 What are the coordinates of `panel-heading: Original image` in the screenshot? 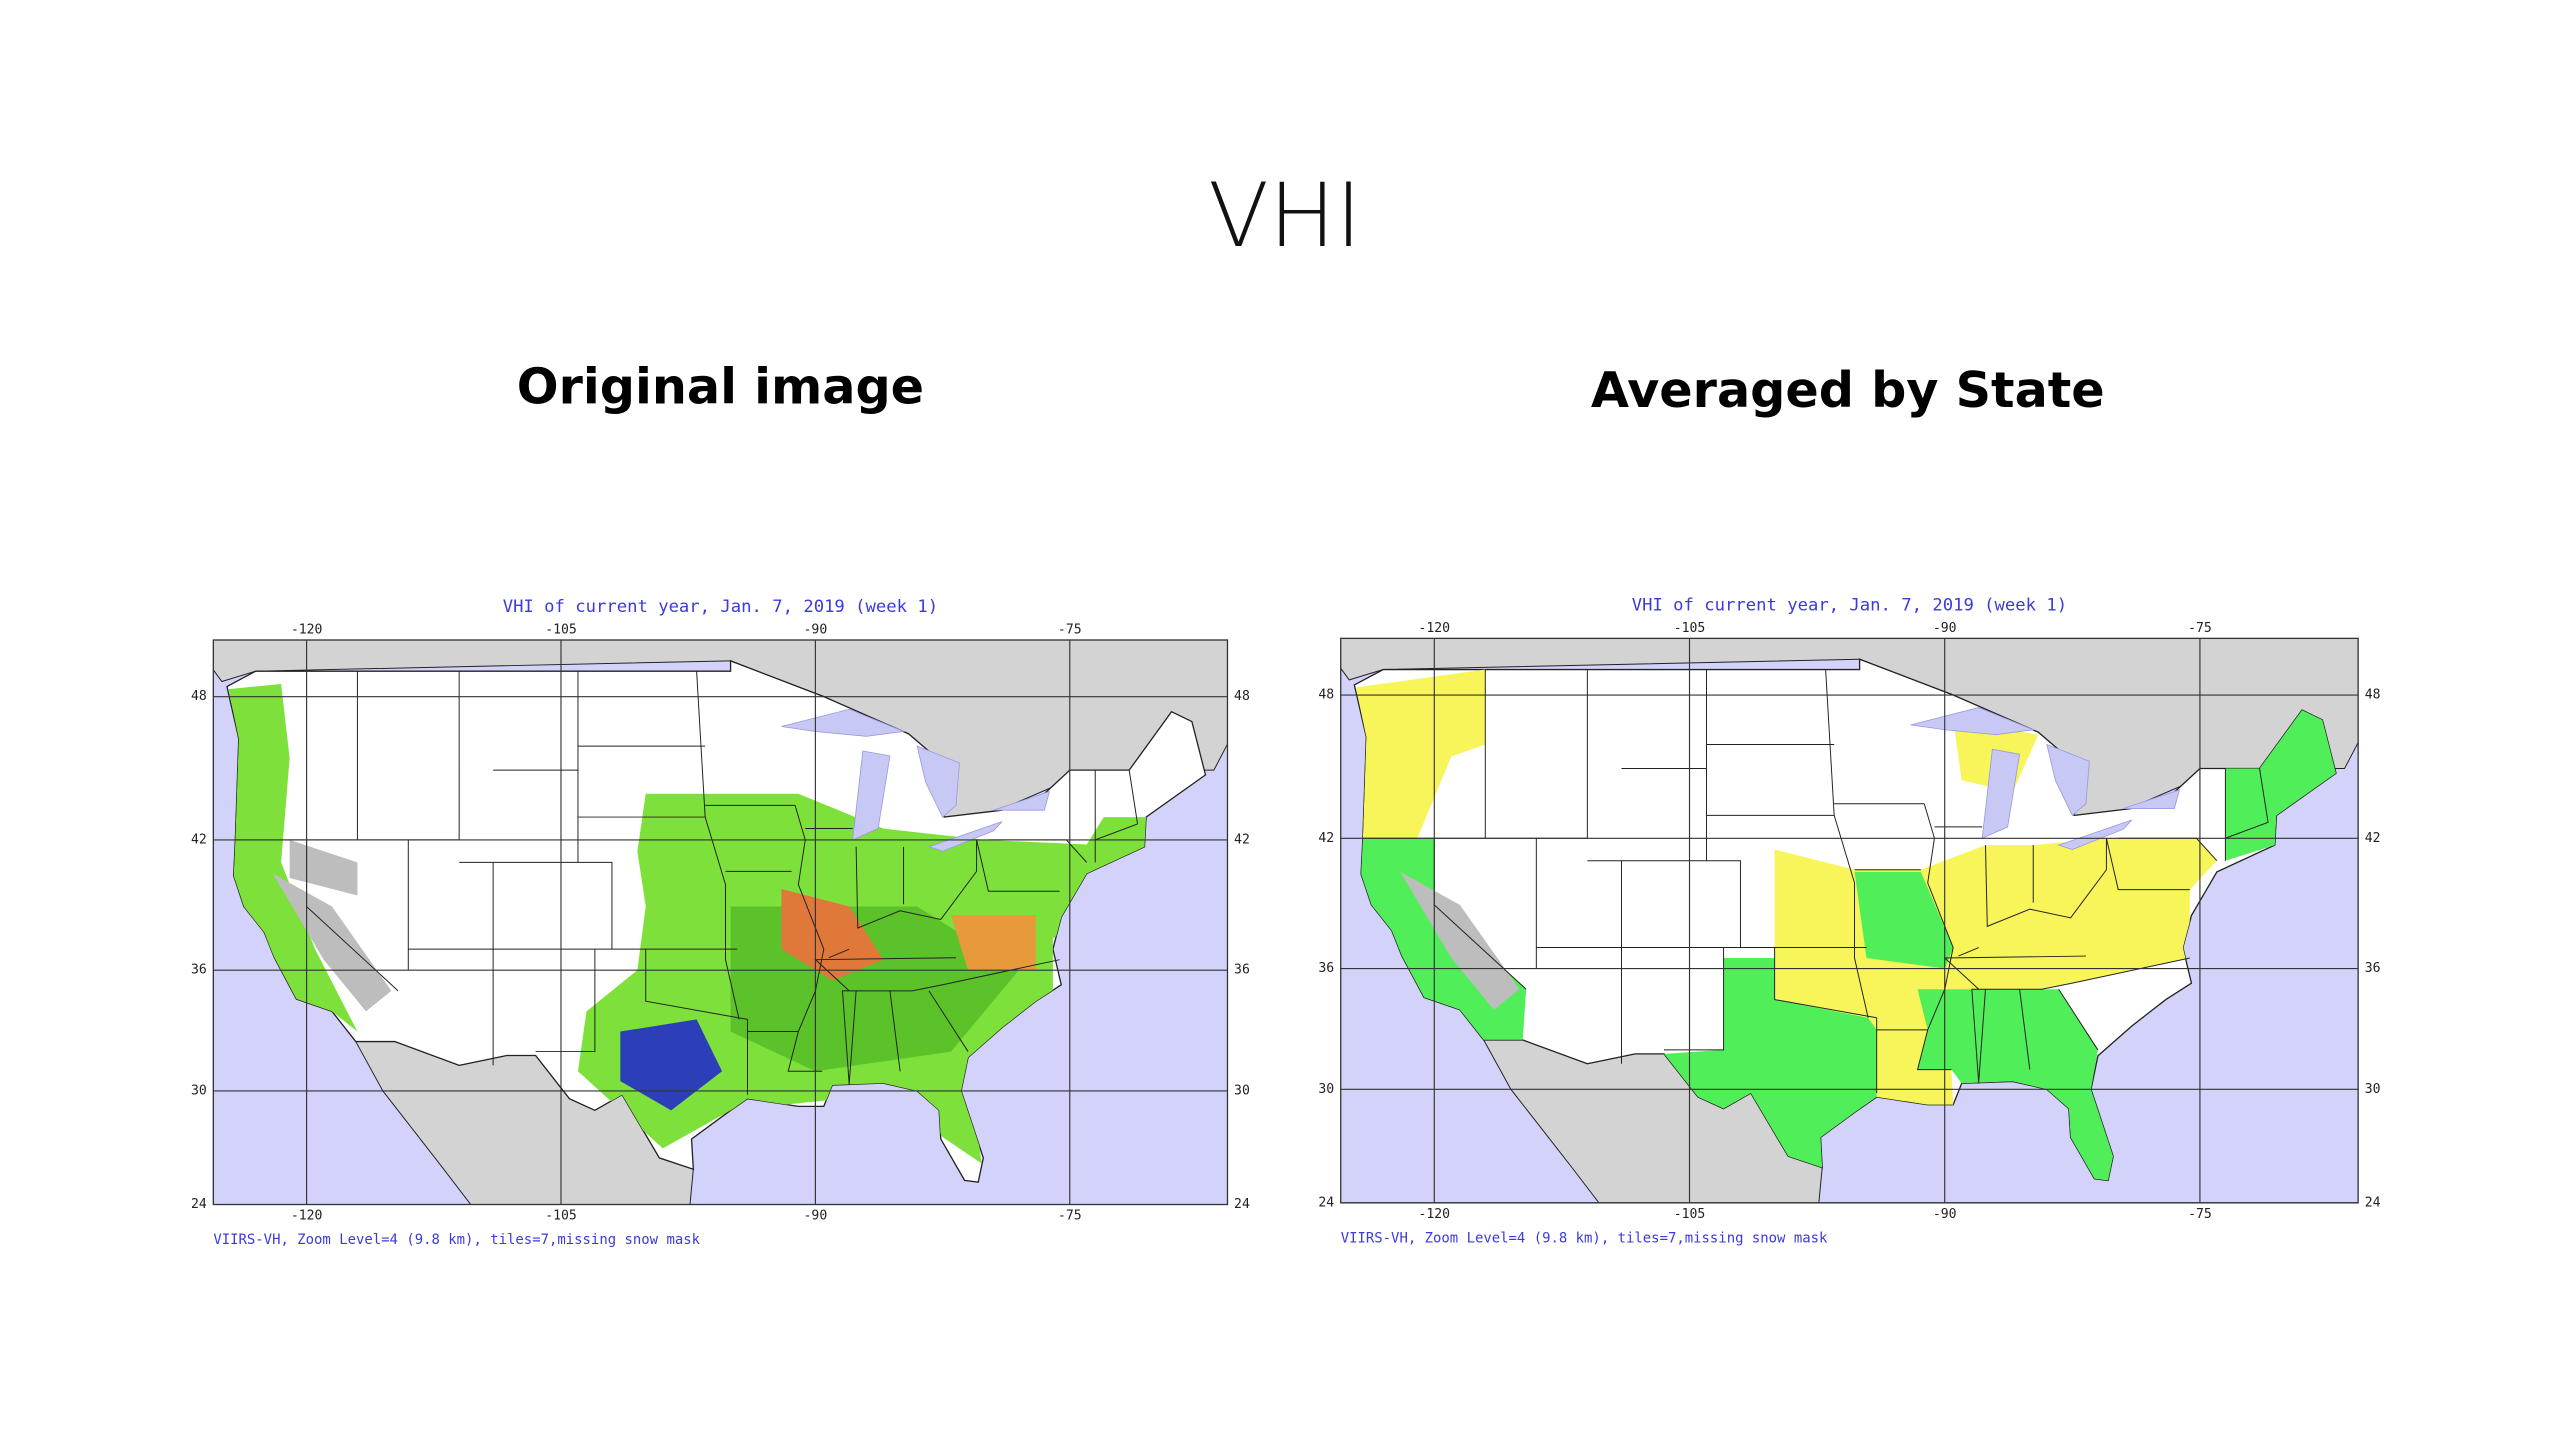 It's located at (720, 387).